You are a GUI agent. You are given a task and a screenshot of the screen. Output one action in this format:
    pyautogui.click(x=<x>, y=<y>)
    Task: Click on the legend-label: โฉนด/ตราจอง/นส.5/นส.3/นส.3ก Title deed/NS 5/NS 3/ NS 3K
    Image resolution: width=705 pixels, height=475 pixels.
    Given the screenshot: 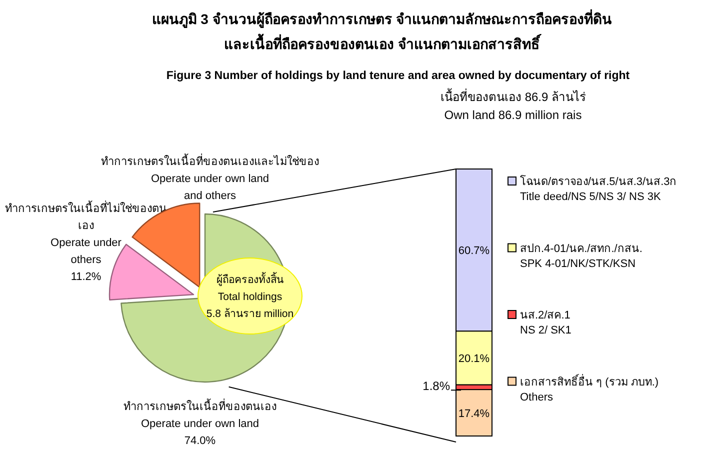 What is the action you would take?
    pyautogui.click(x=598, y=188)
    